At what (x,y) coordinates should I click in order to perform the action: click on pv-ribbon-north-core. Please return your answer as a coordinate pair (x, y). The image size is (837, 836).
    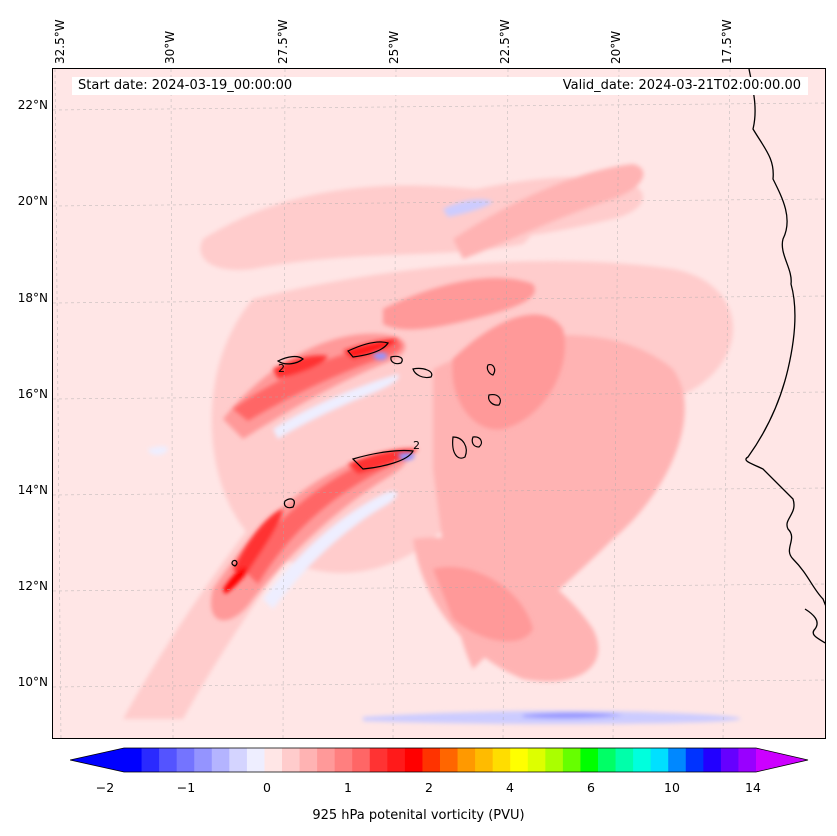
    Looking at the image, I should click on (300, 367).